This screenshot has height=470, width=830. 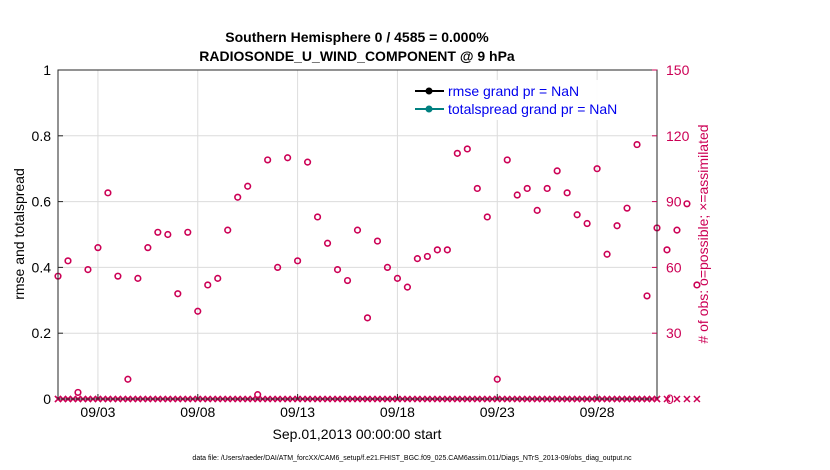 I want to click on x-axis-label: Sep.01,2013 00:00:00 start, so click(x=357, y=434).